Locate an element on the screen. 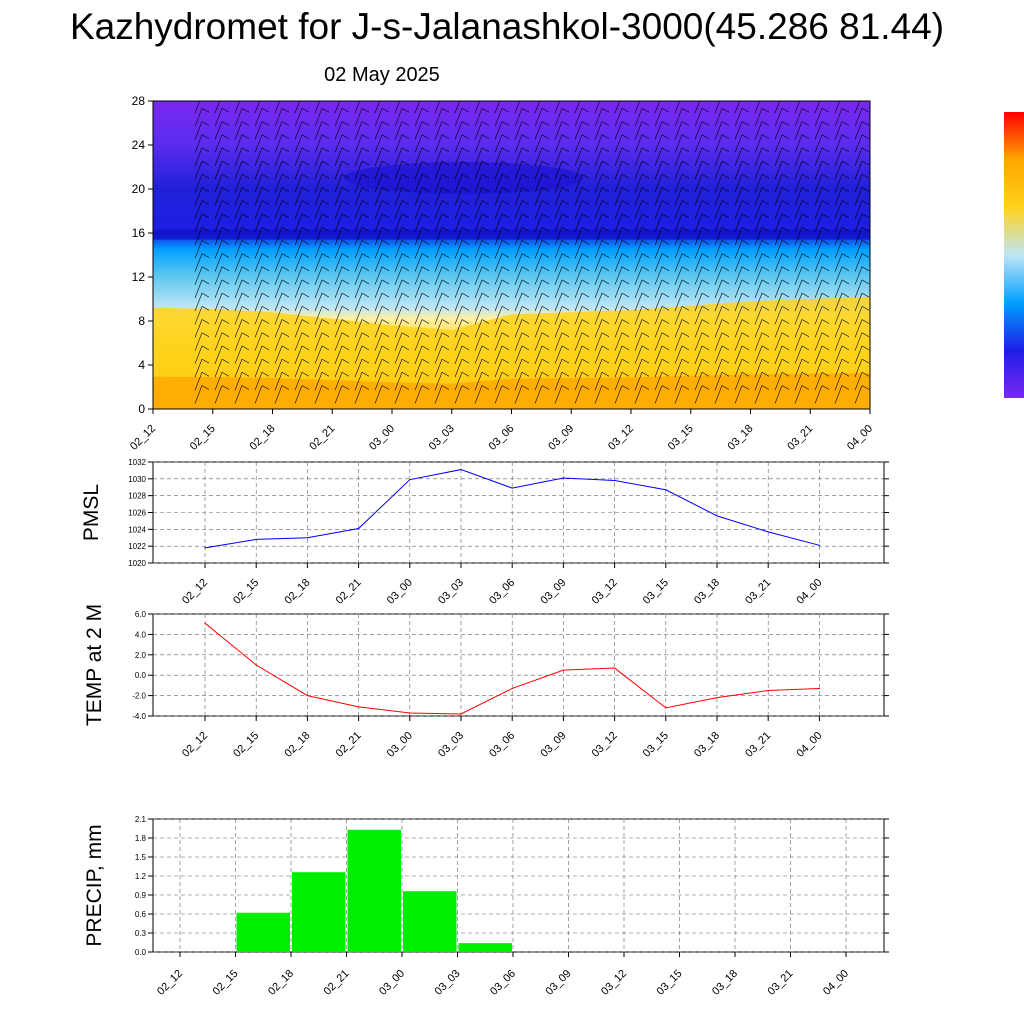 The height and width of the screenshot is (1024, 1024). x-tick-label: 03_03 is located at coordinates (451, 592).